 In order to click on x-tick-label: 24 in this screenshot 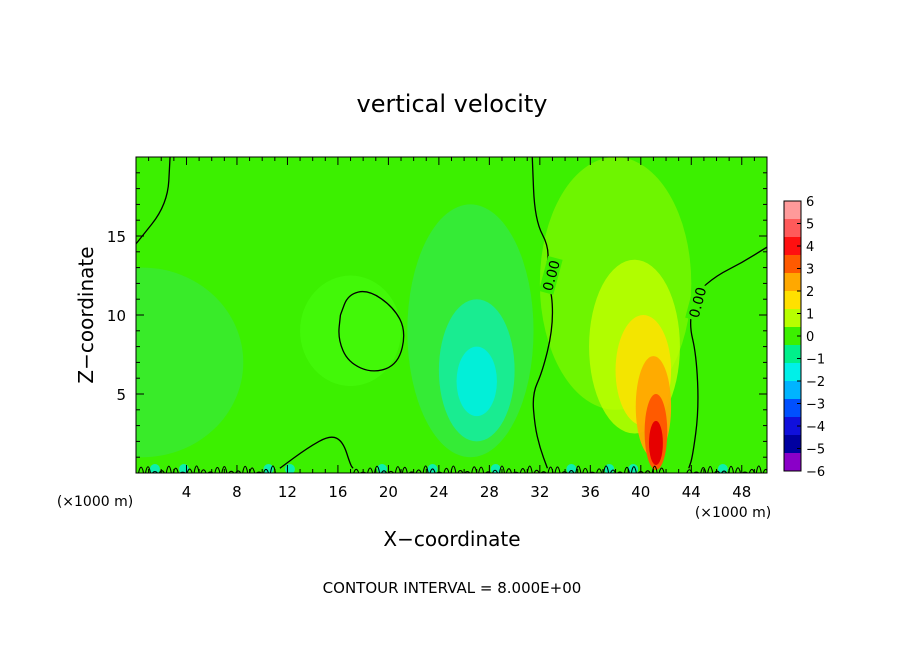, I will do `click(438, 492)`.